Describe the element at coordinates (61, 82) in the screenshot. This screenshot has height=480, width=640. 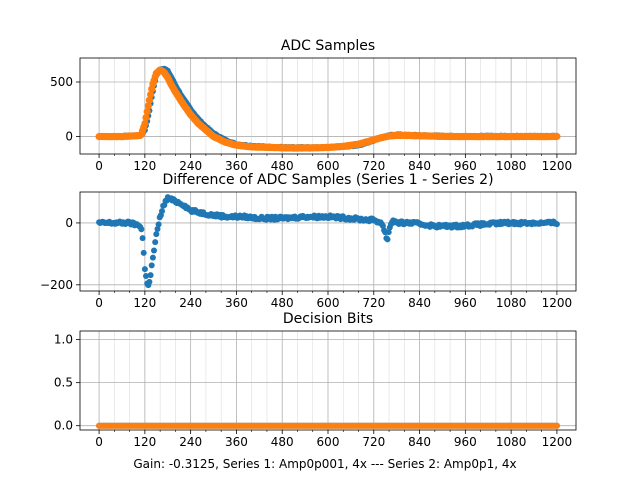
I see `y-tick-label: 500` at that location.